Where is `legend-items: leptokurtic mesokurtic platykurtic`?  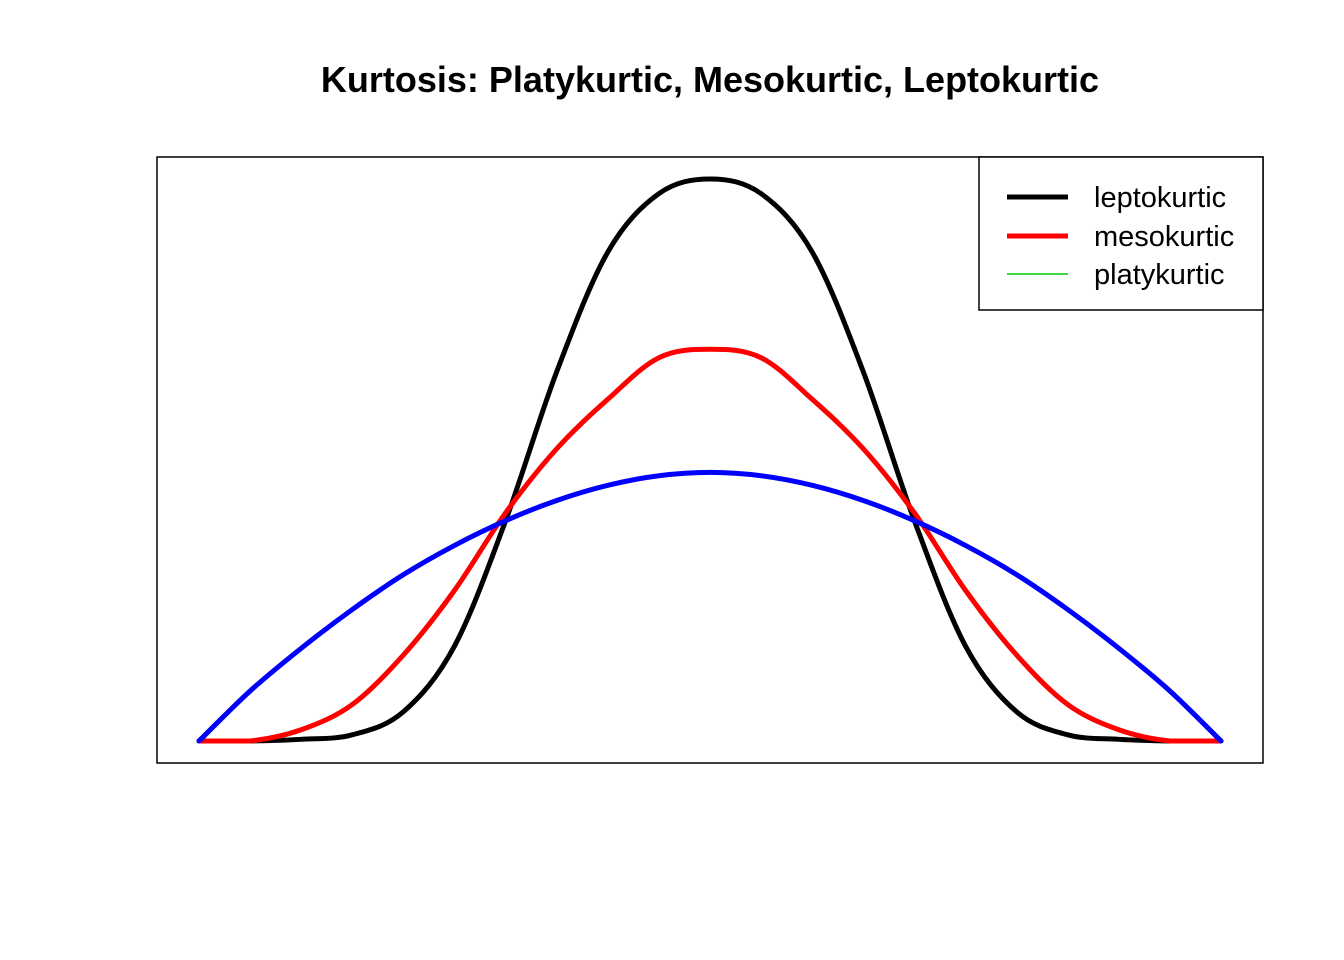
legend-items: leptokurtic mesokurtic platykurtic is located at coordinates (1120, 236).